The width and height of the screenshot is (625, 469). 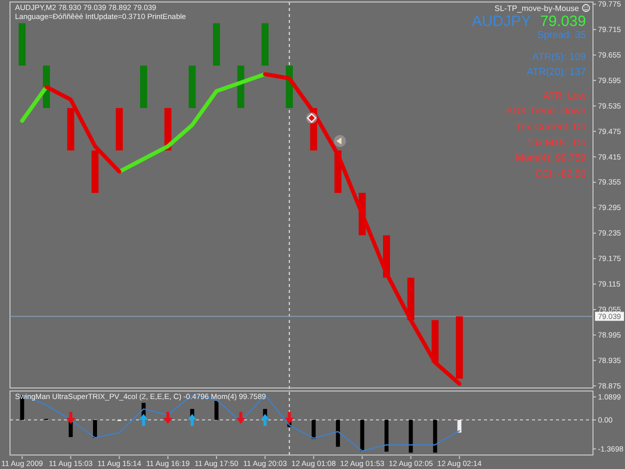 What do you see at coordinates (560, 174) in the screenshot?
I see `annotation: CCI: -82.50` at bounding box center [560, 174].